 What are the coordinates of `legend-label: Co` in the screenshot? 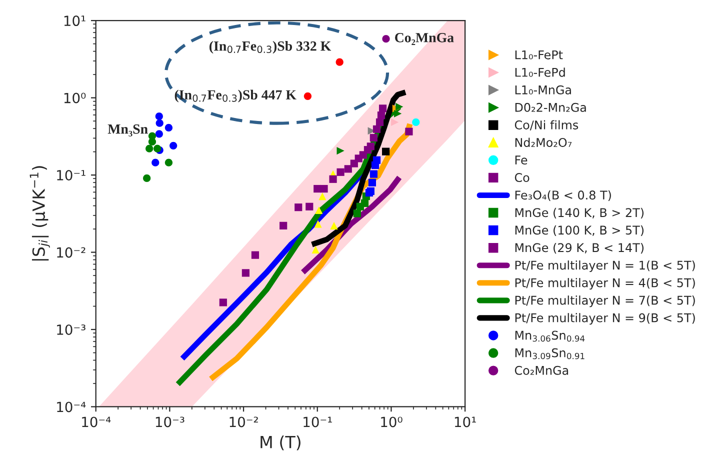 It's located at (522, 177).